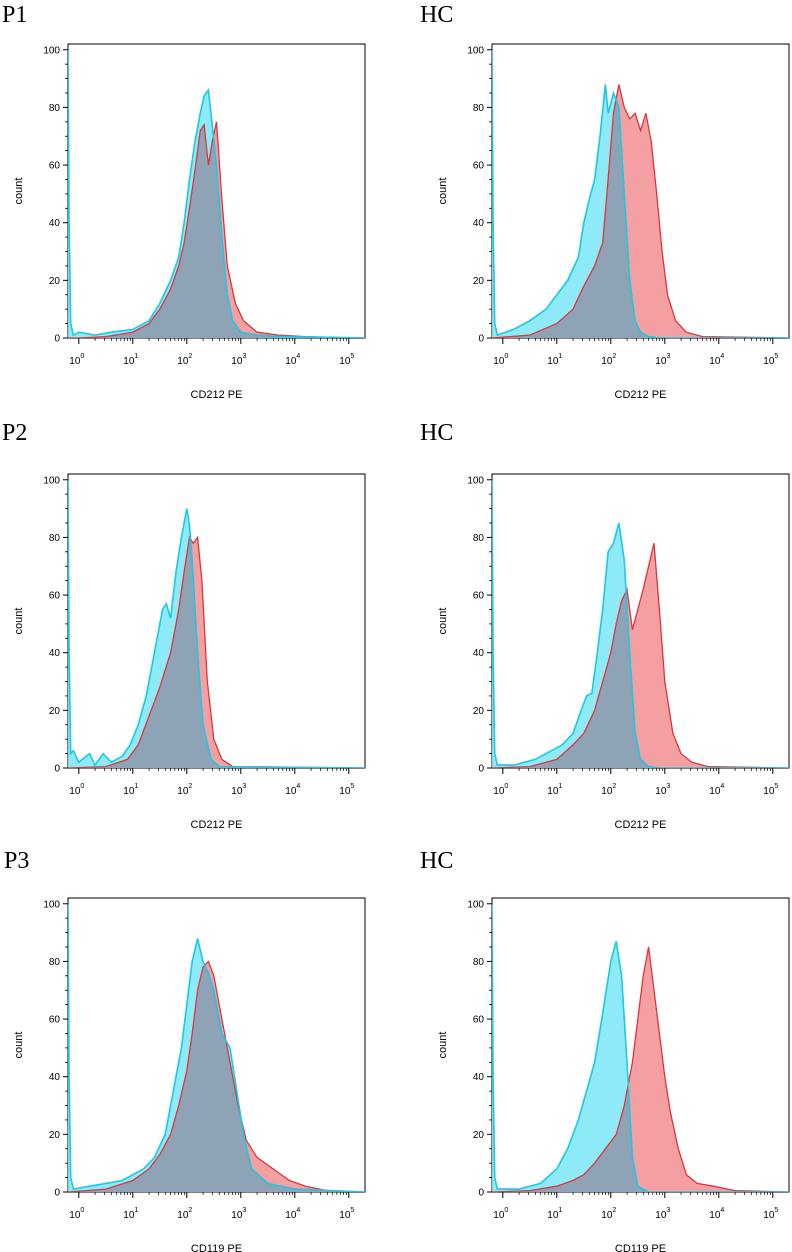  What do you see at coordinates (216, 1247) in the screenshot?
I see `x-axis-label: CD119 PE` at bounding box center [216, 1247].